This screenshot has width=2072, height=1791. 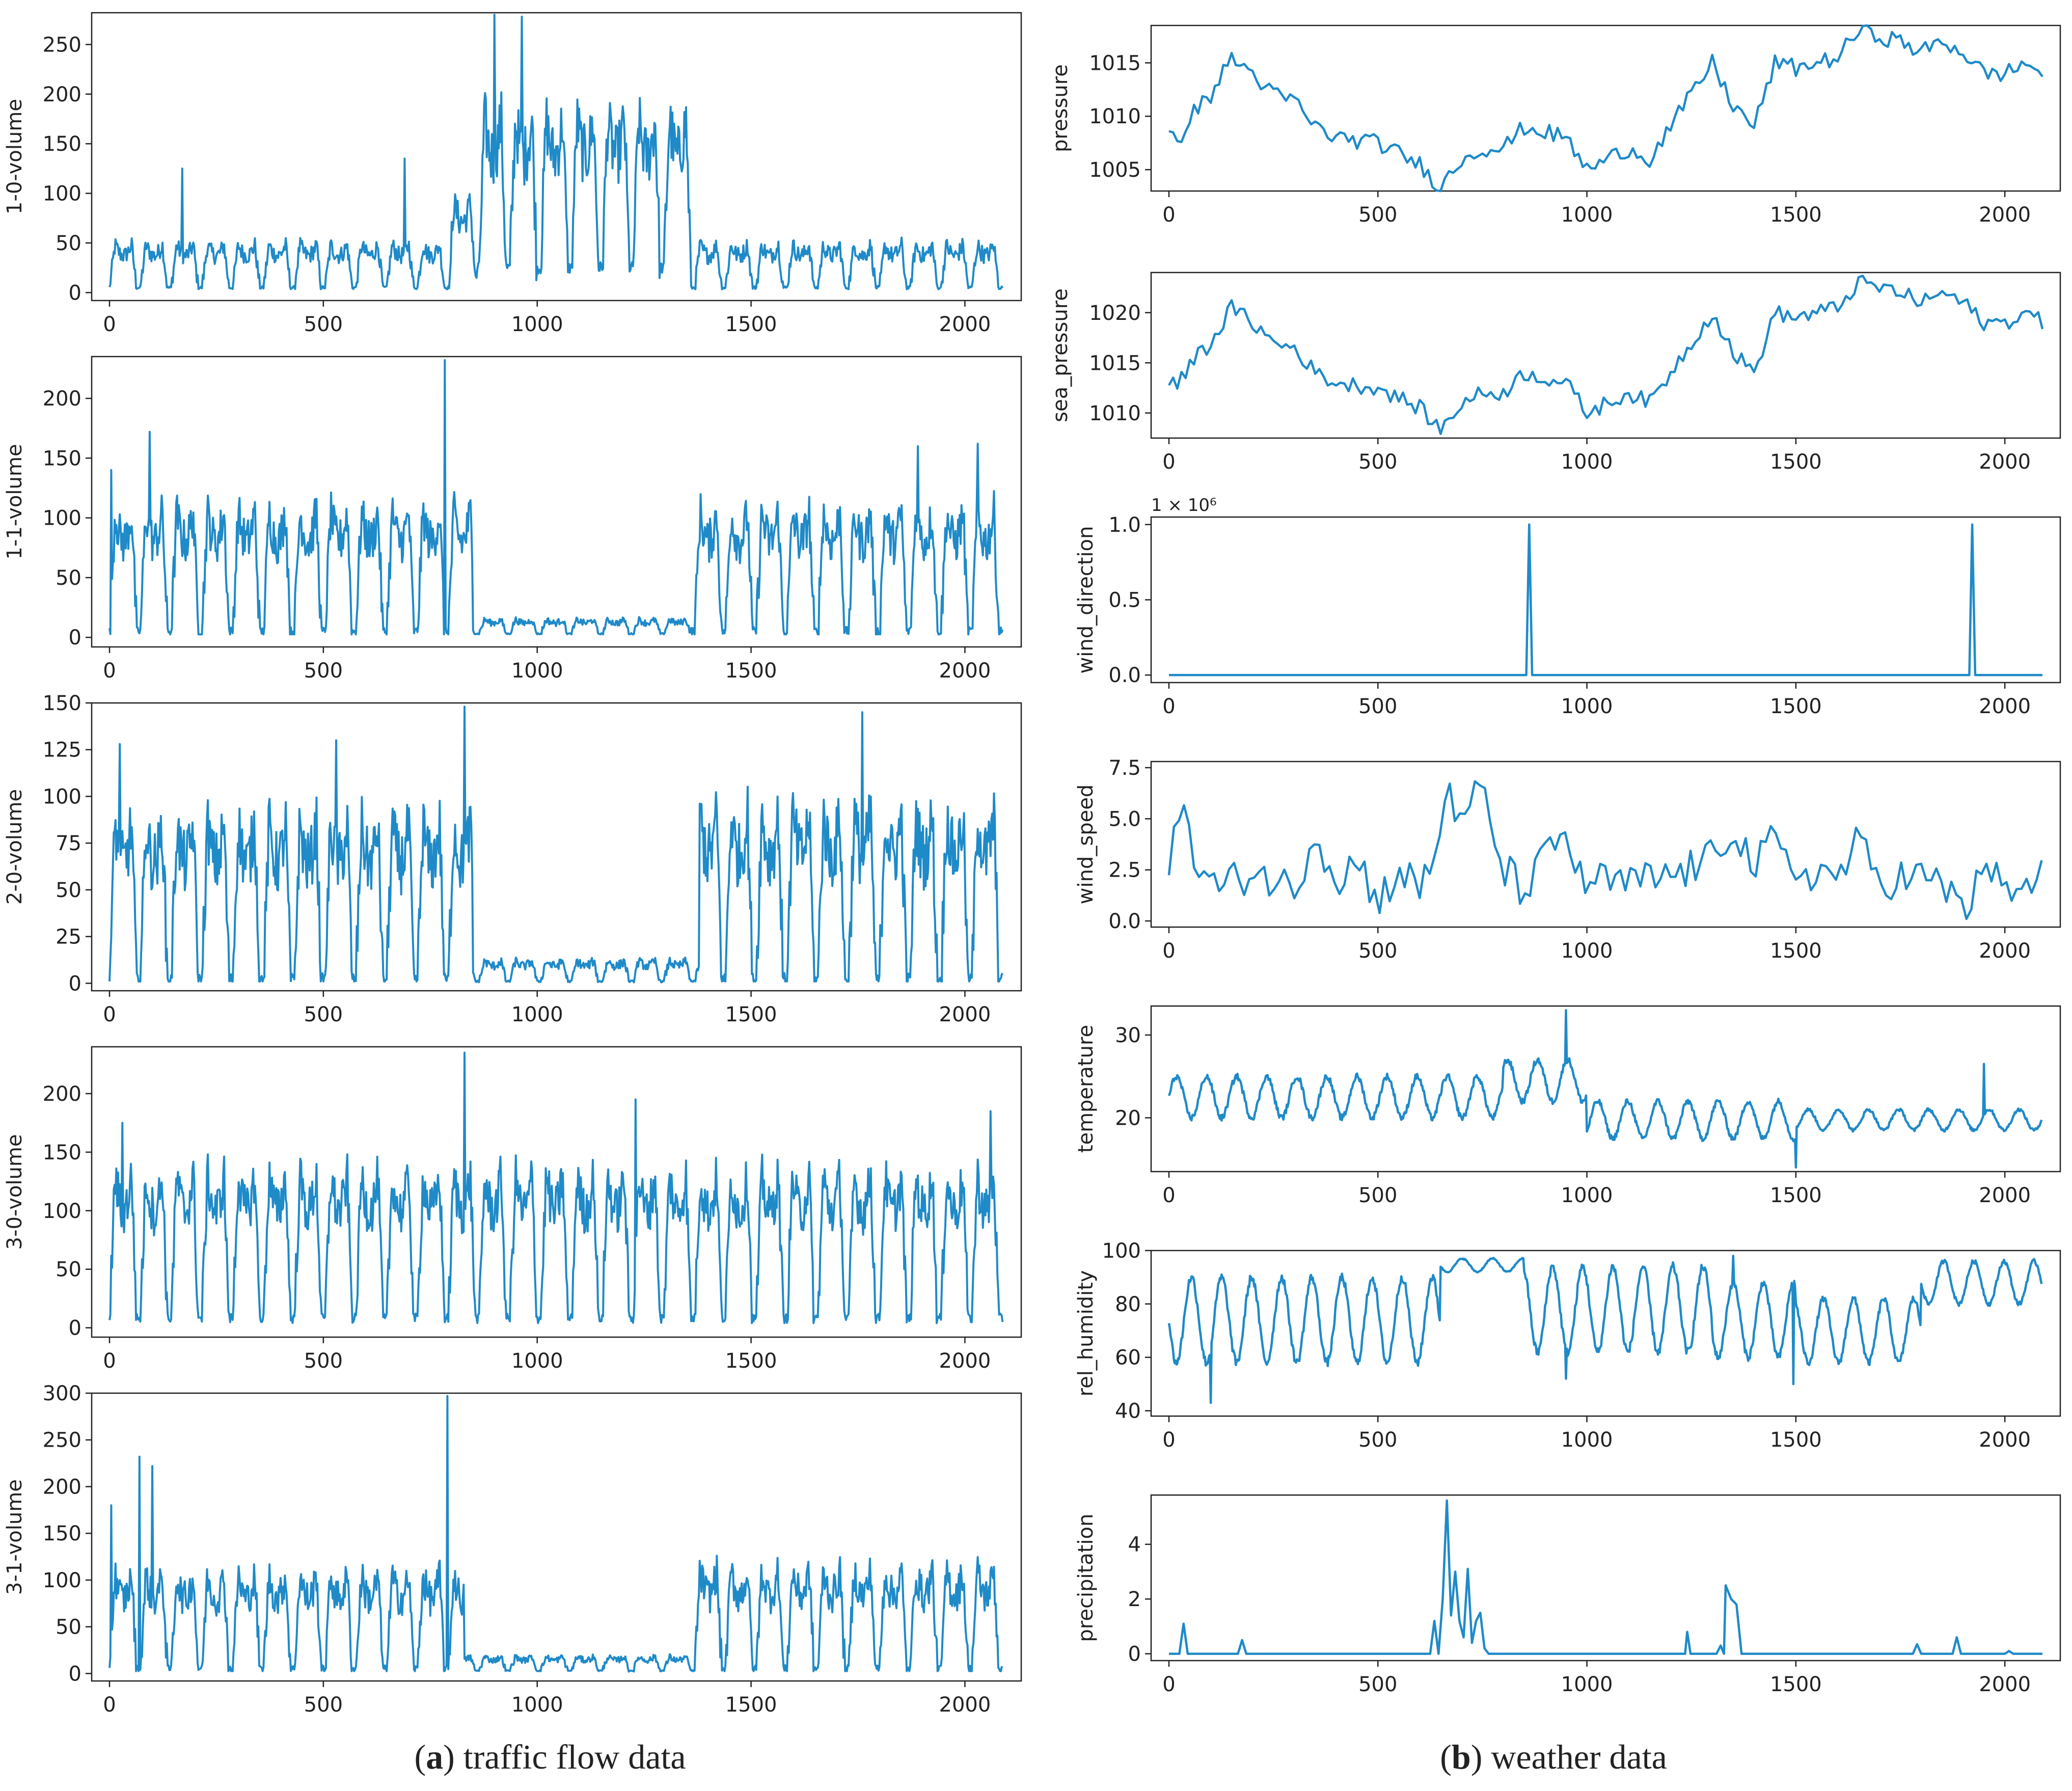 I want to click on y-tick-label: 1020, so click(x=1115, y=313).